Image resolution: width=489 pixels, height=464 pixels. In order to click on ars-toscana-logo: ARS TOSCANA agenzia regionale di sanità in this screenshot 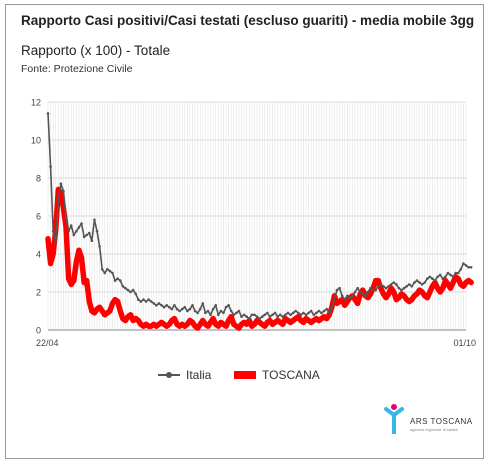, I will do `click(427, 423)`.